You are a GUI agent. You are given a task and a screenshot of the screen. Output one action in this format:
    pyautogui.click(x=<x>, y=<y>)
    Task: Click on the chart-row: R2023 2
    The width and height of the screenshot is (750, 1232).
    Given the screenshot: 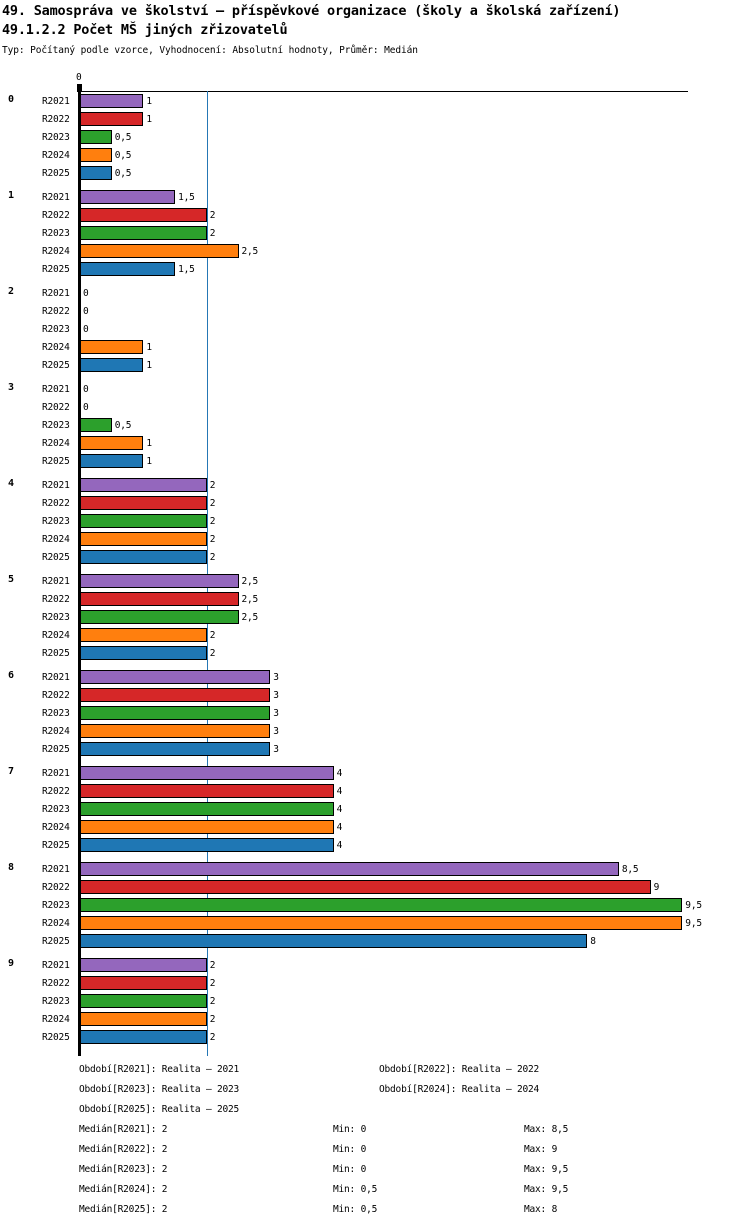 What is the action you would take?
    pyautogui.click(x=375, y=233)
    